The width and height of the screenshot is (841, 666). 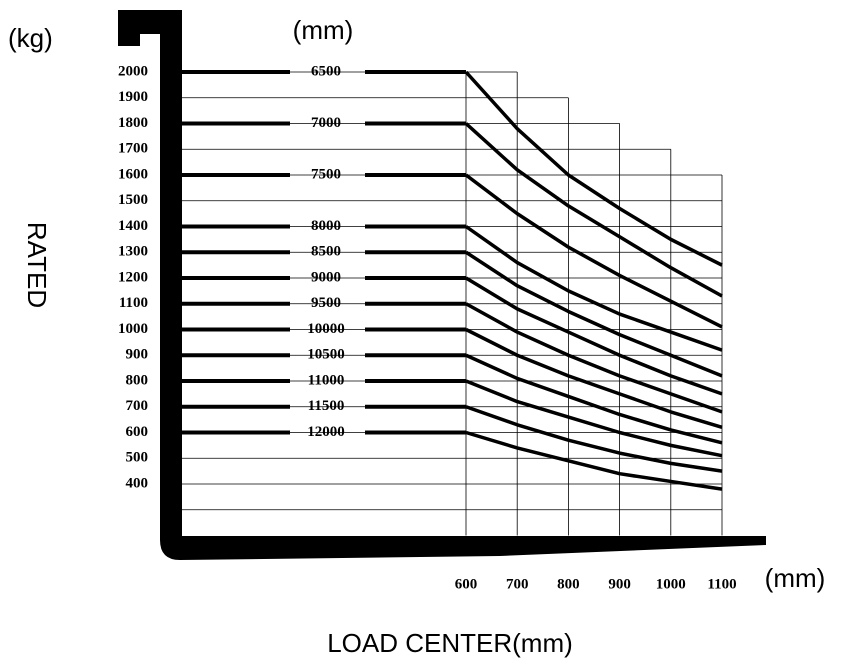 What do you see at coordinates (133, 71) in the screenshot?
I see `y-tick-label: 2000` at bounding box center [133, 71].